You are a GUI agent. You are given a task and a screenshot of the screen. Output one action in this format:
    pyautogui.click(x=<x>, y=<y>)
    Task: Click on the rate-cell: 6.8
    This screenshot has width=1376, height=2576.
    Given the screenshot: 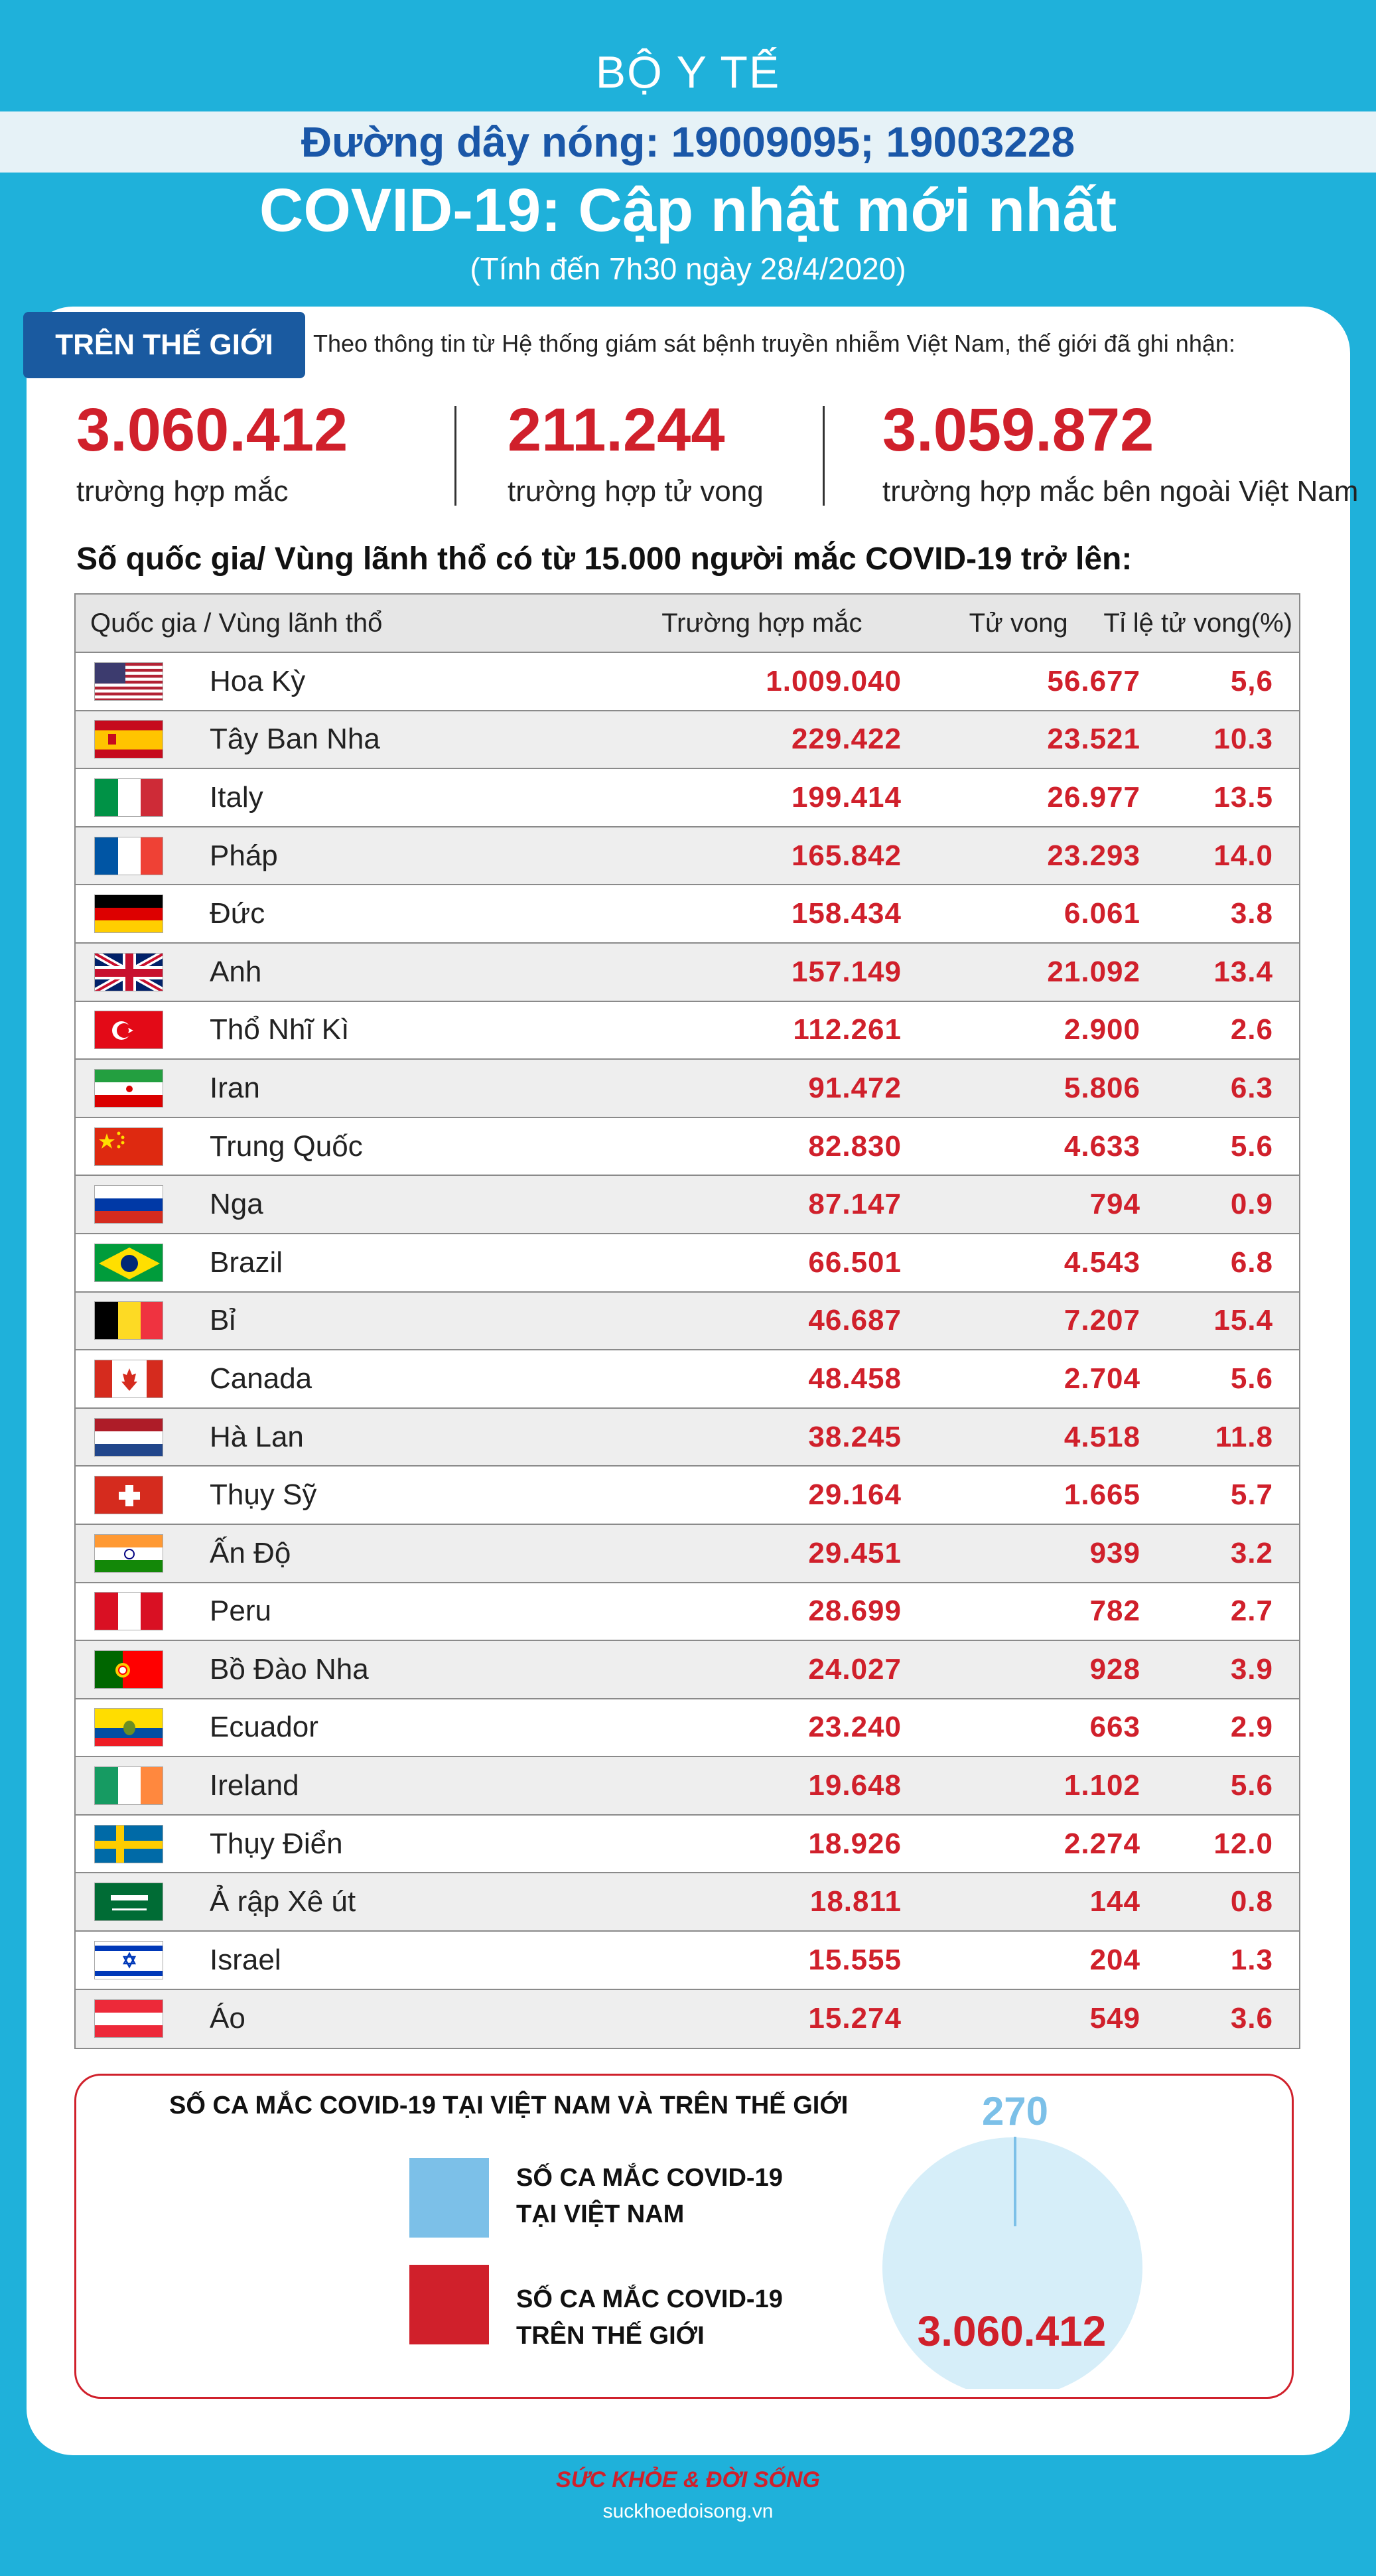 What is the action you would take?
    pyautogui.click(x=1251, y=1262)
    